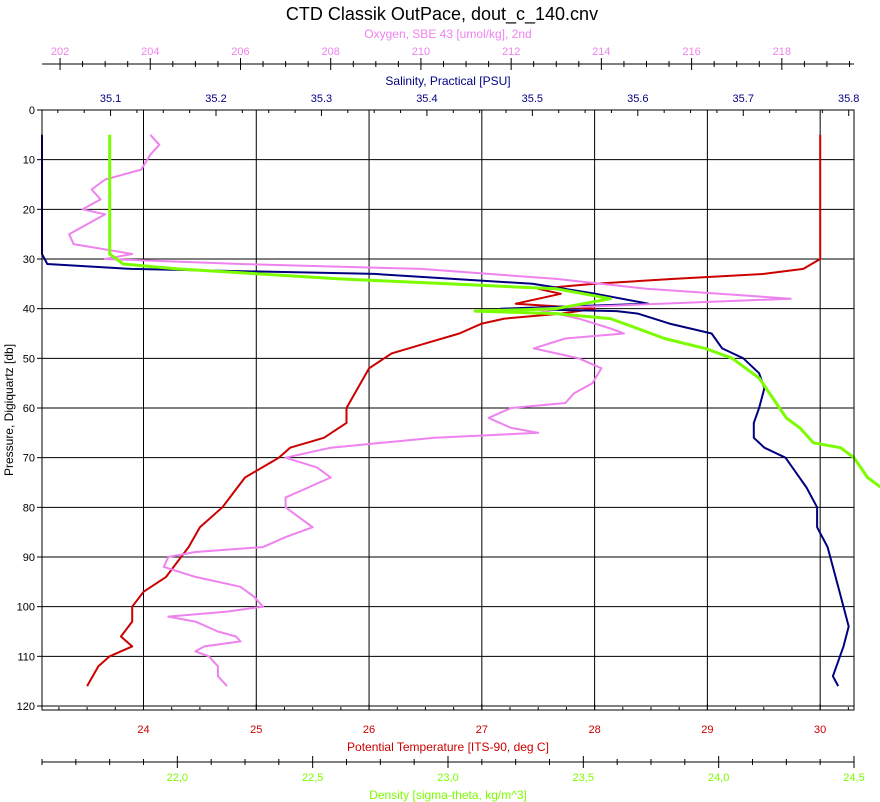 The height and width of the screenshot is (802, 880). What do you see at coordinates (26, 608) in the screenshot?
I see `y-tick-label: 100` at bounding box center [26, 608].